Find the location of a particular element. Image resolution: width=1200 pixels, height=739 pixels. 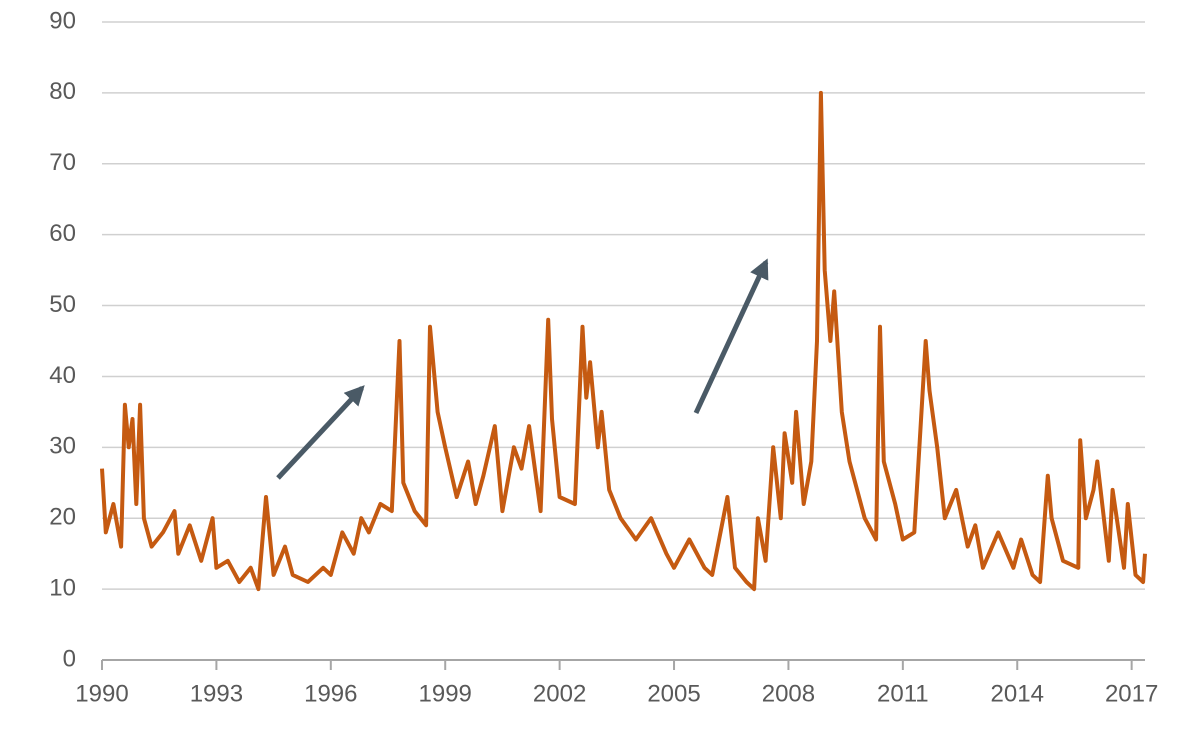

x-tick-label: 1993 is located at coordinates (216, 693).